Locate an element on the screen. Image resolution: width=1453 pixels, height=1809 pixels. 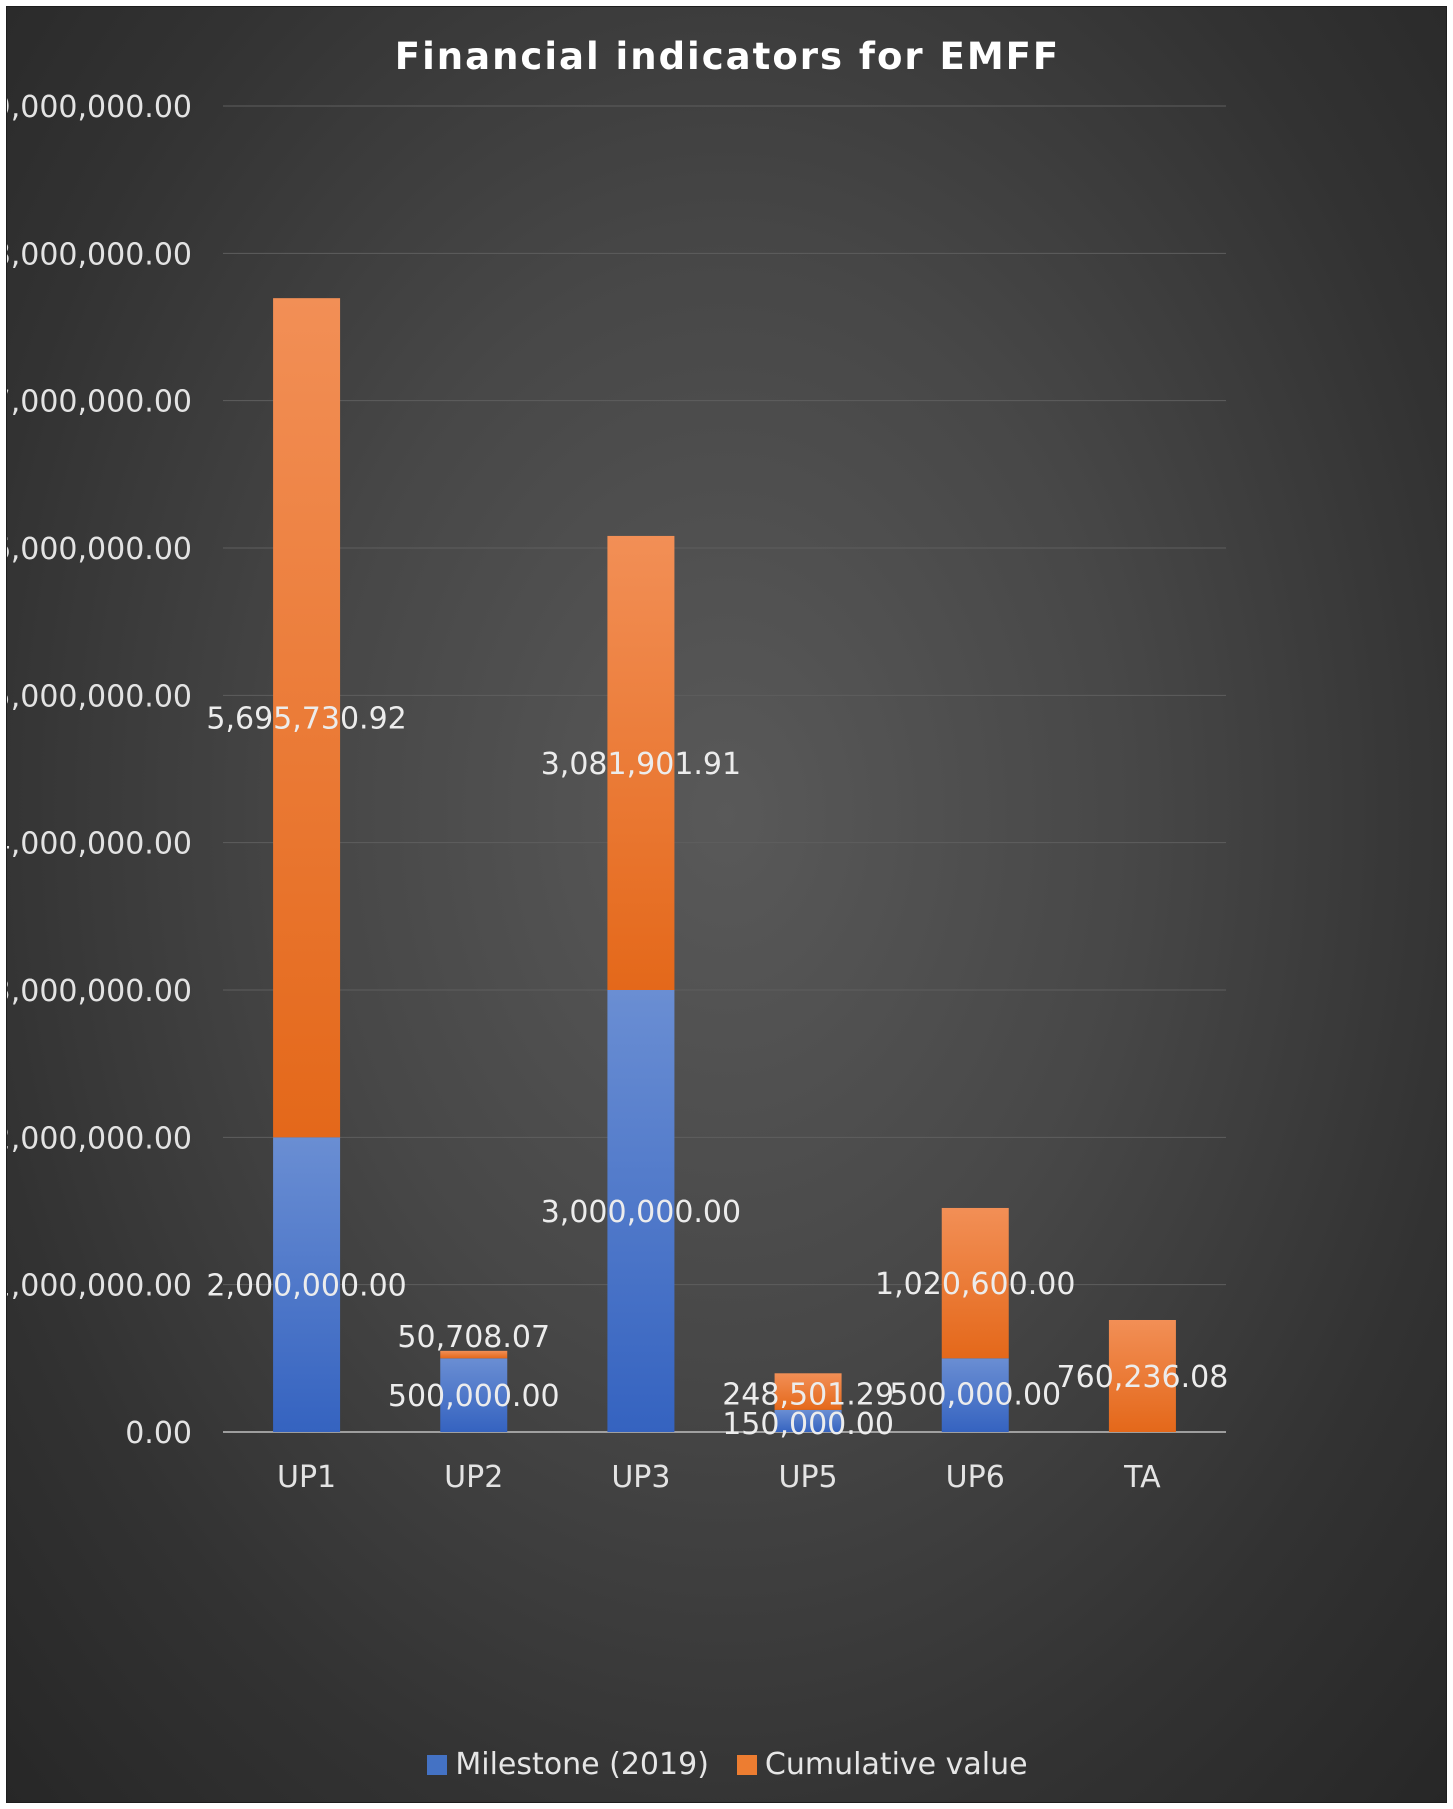
bar-milestone-up5 is located at coordinates (808, 1420).